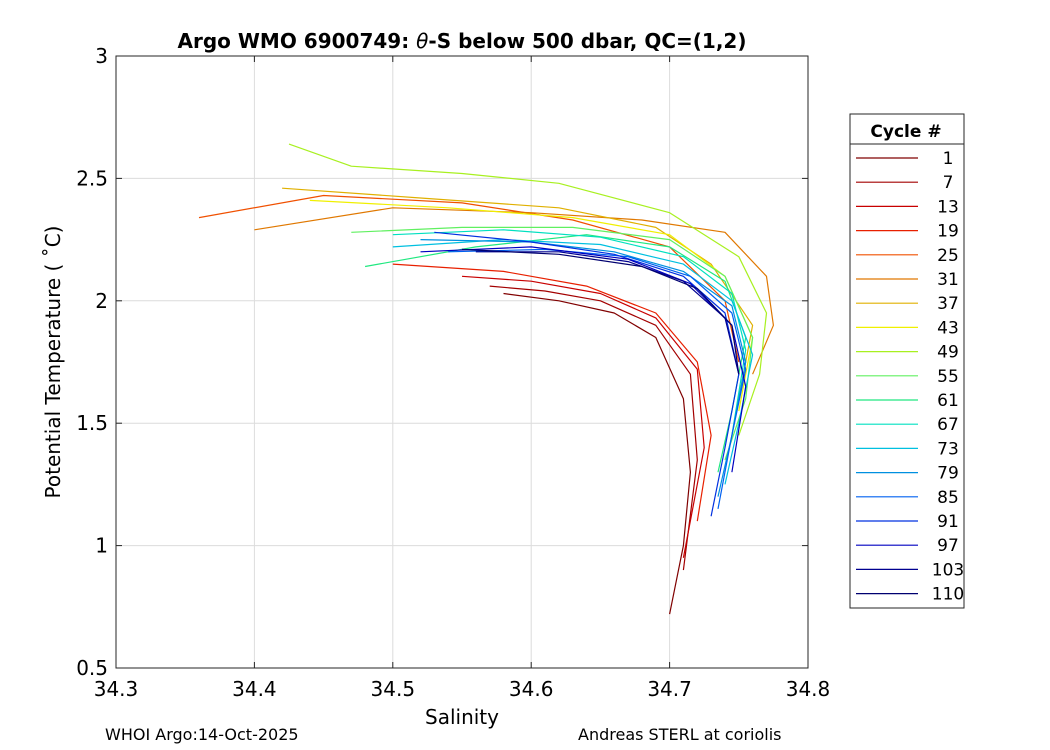 This screenshot has width=1050, height=750. Describe the element at coordinates (92, 668) in the screenshot. I see `y-tick-label: 0.5` at that location.